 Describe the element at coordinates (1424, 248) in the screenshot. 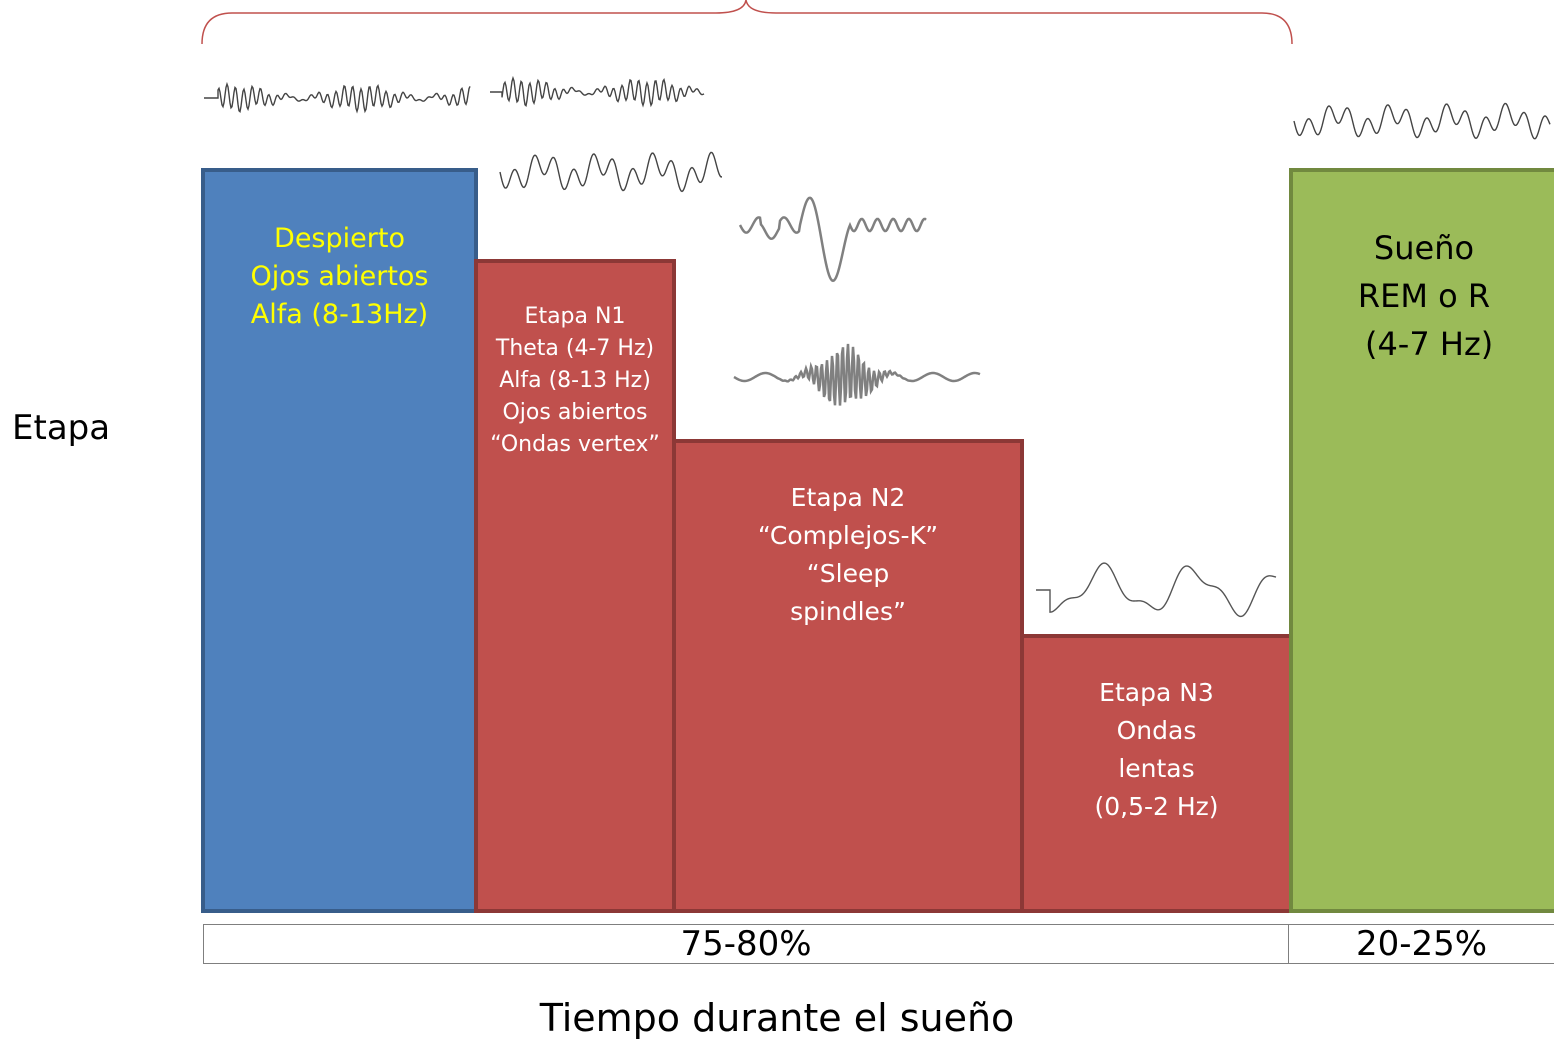

I see `stage-rem-line: Sueño` at that location.